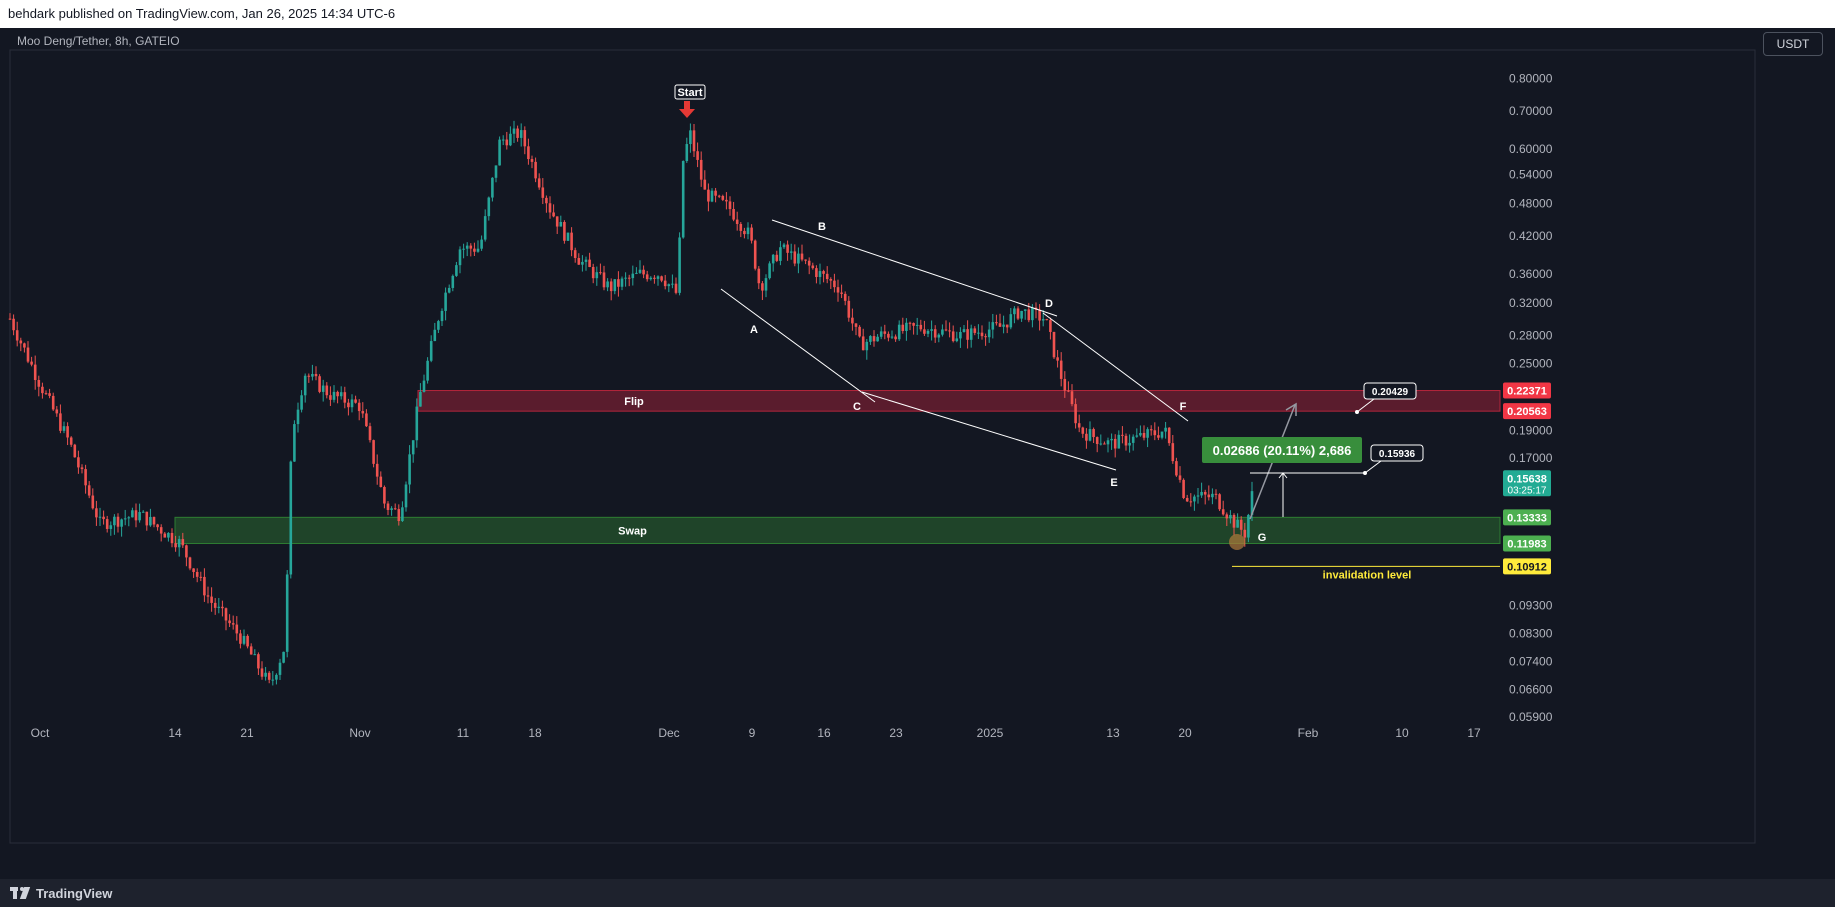 The image size is (1835, 907). Describe the element at coordinates (1367, 575) in the screenshot. I see `invalidation-label: invalidation level` at that location.